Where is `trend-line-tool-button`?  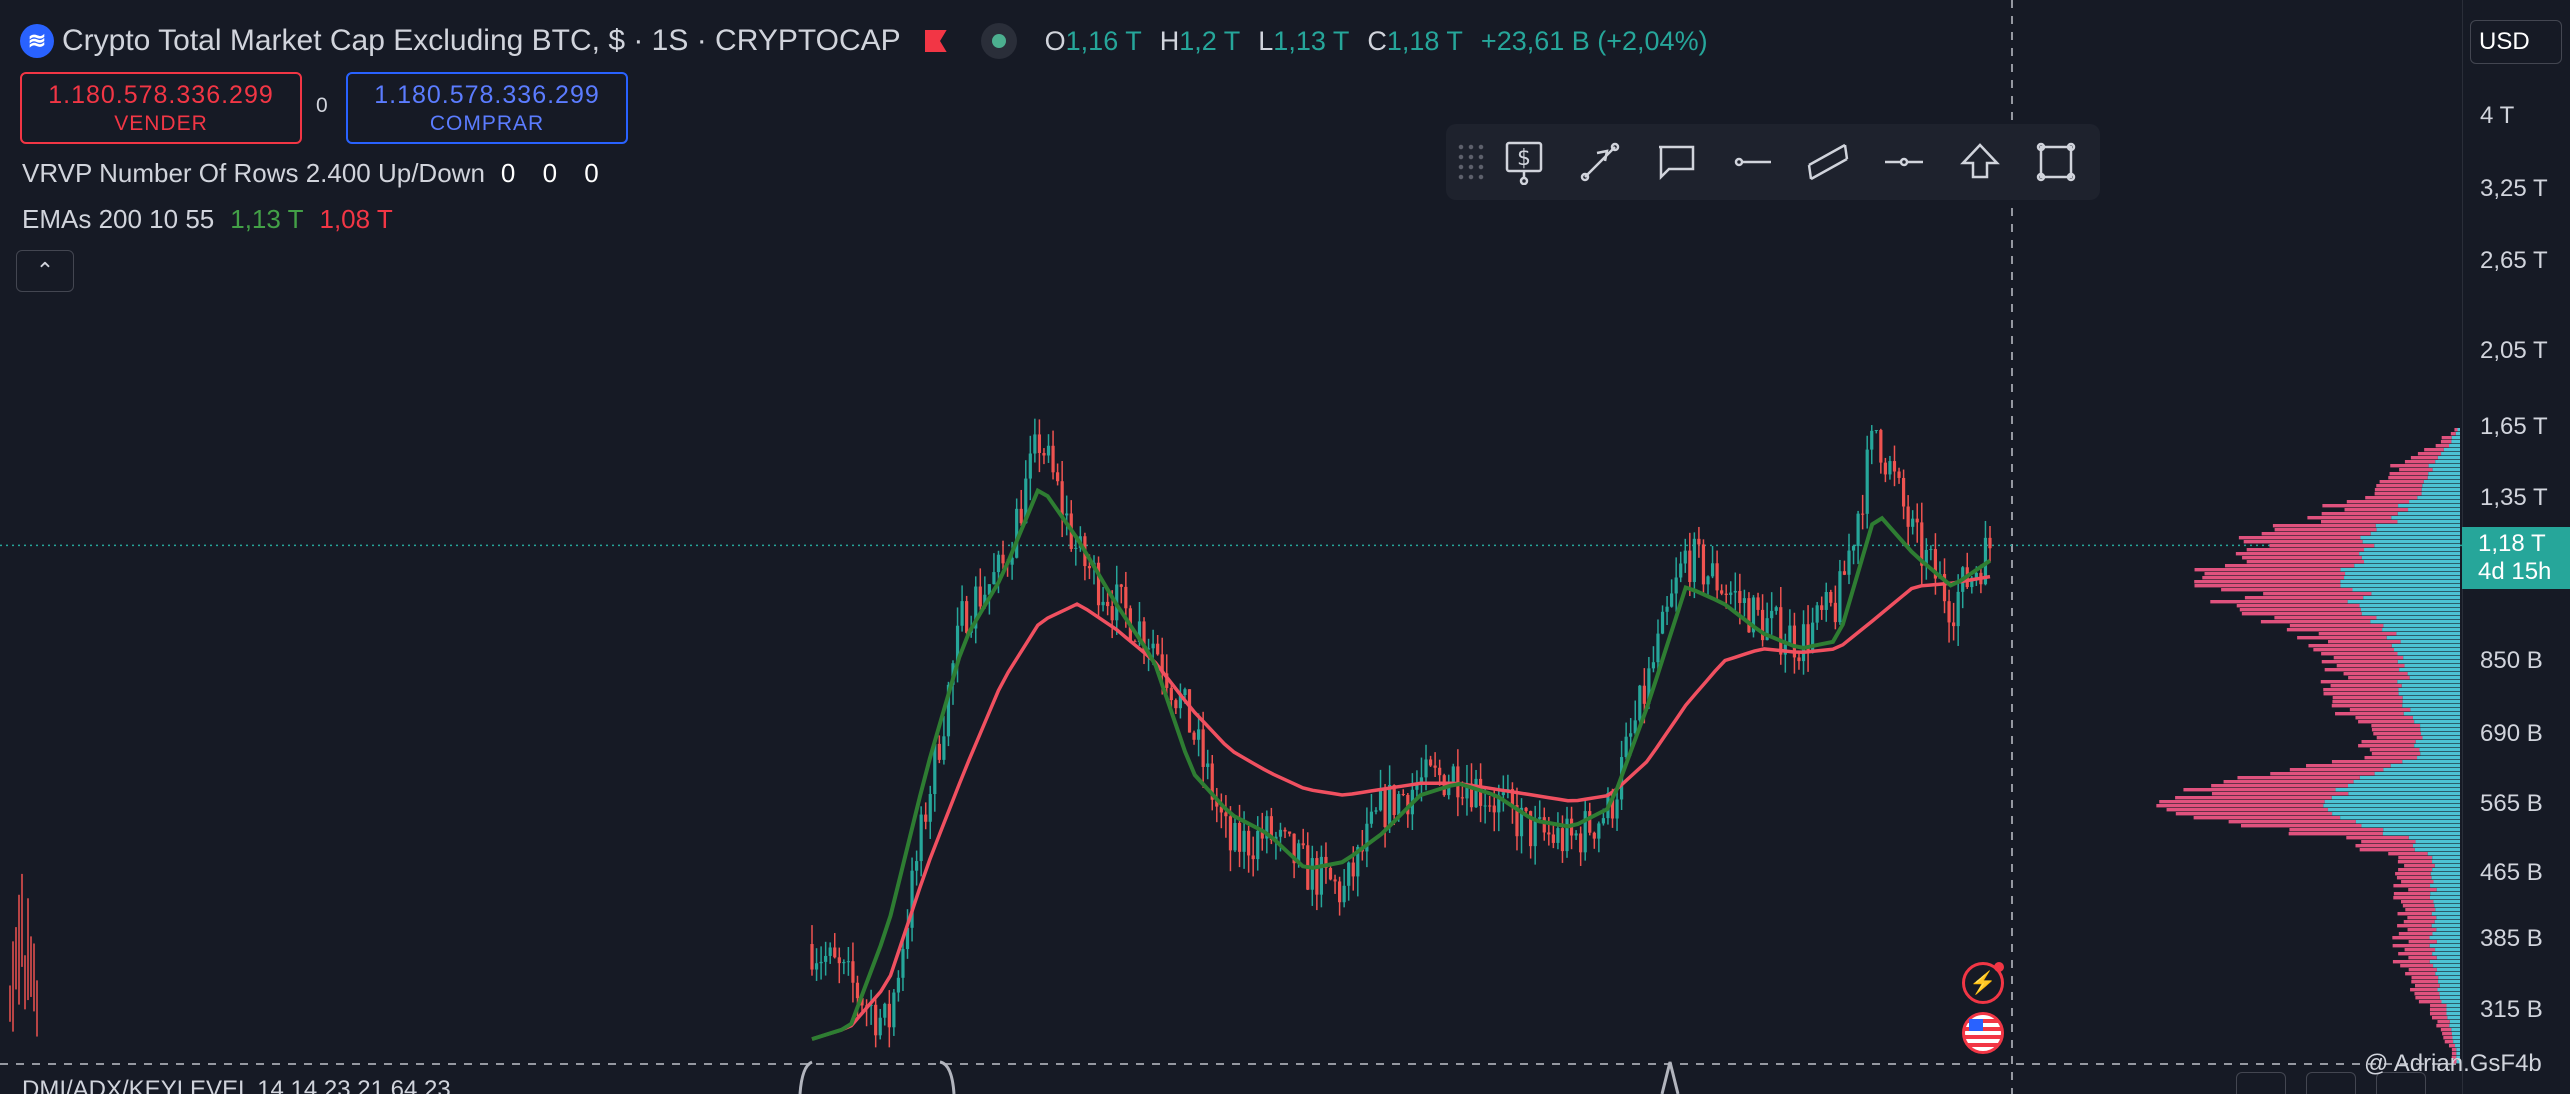
trend-line-tool-button is located at coordinates (1600, 162).